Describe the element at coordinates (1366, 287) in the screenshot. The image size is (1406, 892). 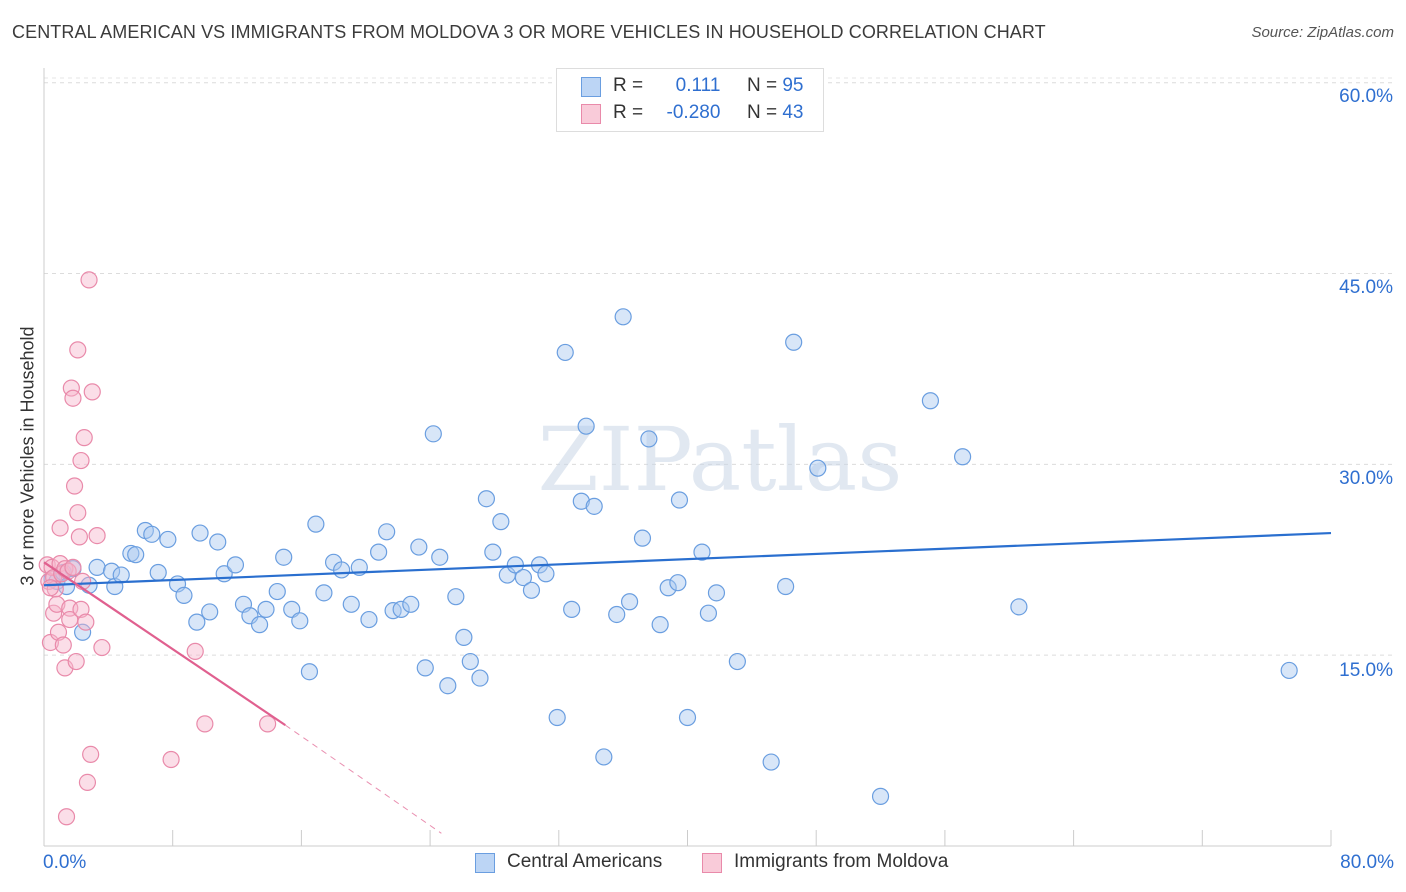
I see `y-tick-label: 45.0%` at that location.